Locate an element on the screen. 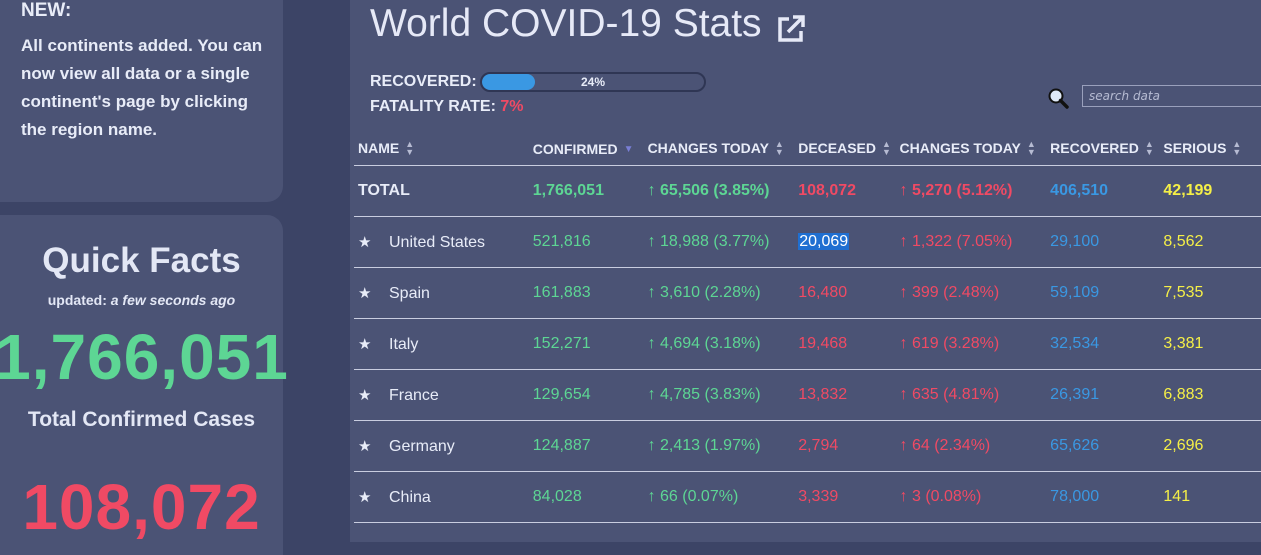  total-confirmed: 1,766,051 is located at coordinates (586, 191).